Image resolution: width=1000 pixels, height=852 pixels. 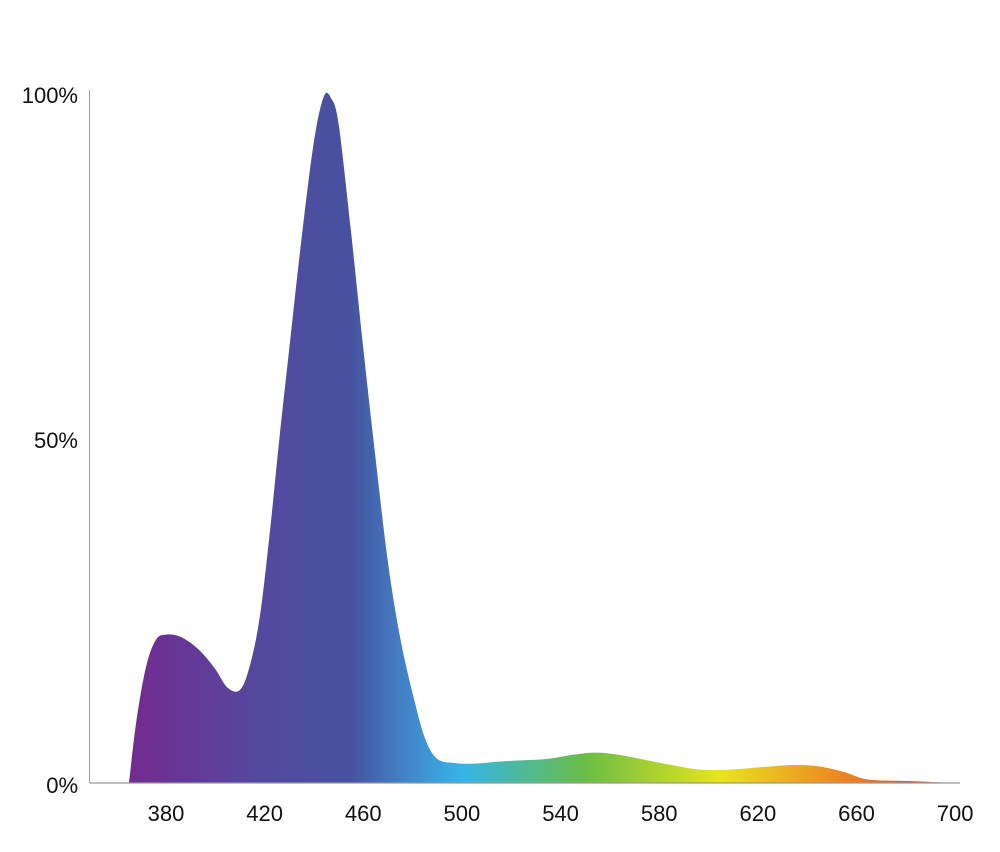 I want to click on y-tick-label: 100%, so click(x=50, y=95).